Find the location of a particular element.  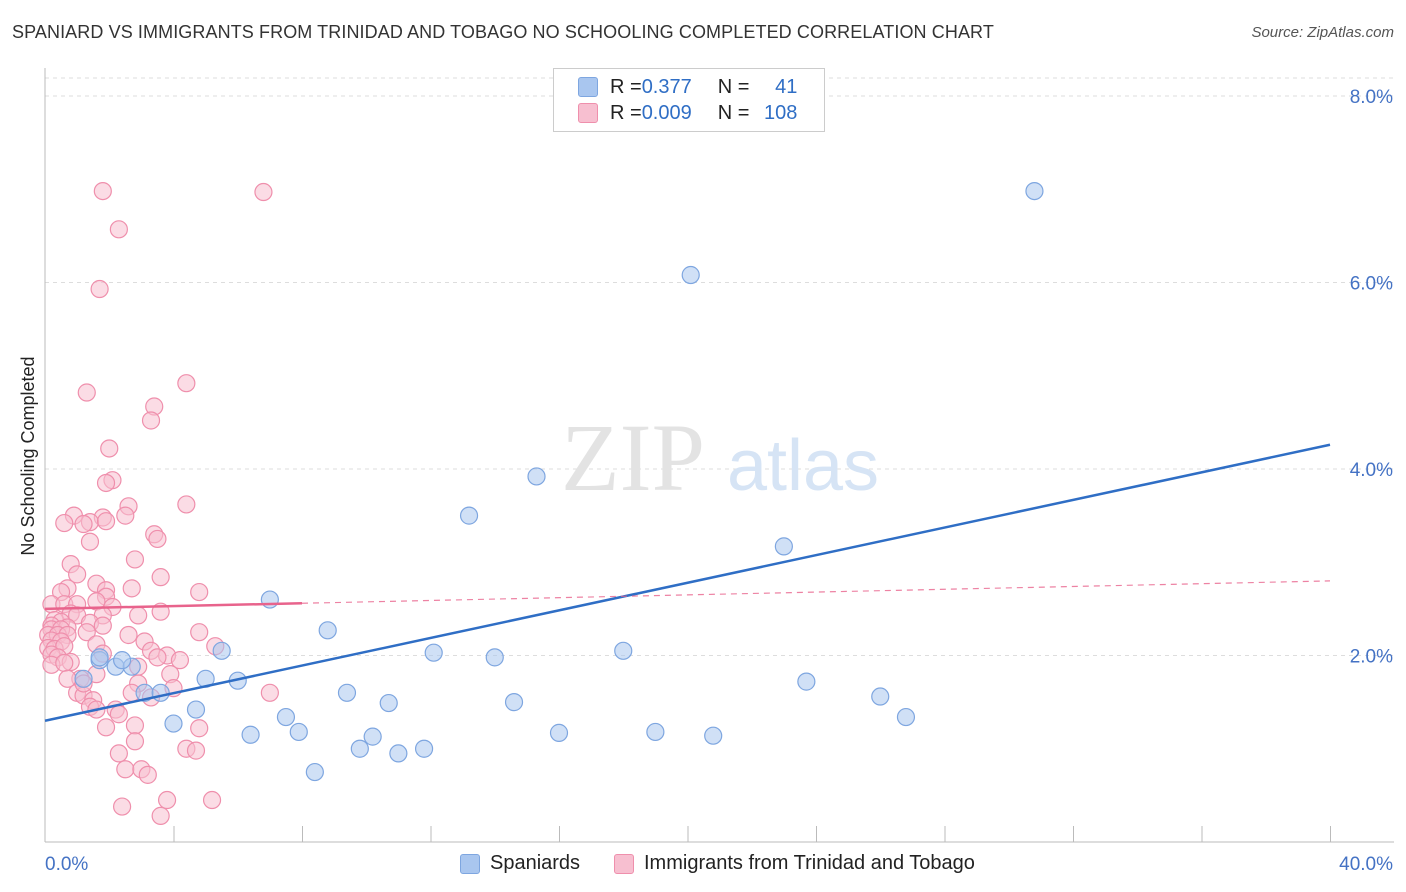

y-axis-label: No Schooling Completed is located at coordinates (28, 455).